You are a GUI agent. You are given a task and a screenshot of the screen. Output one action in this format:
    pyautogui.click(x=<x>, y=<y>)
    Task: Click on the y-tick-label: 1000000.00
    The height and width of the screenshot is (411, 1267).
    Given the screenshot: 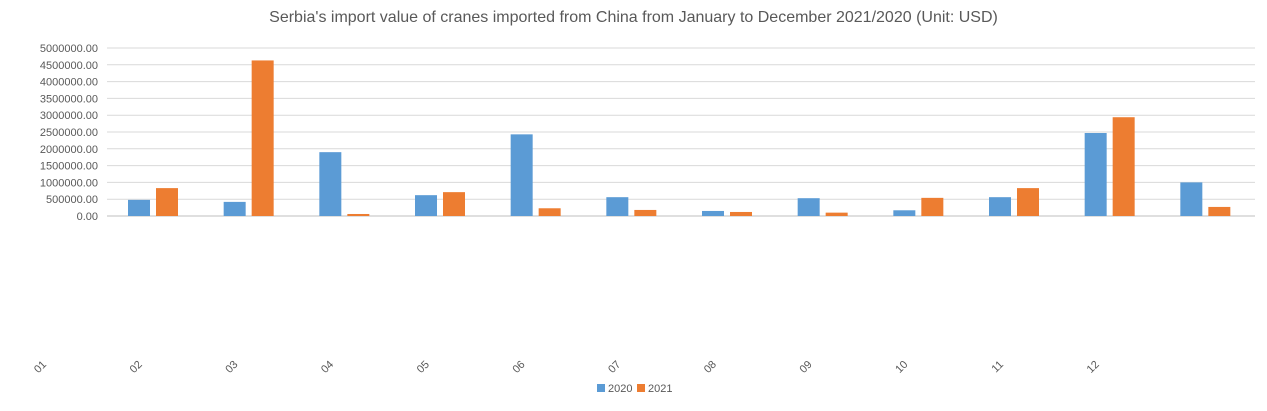 What is the action you would take?
    pyautogui.click(x=69, y=183)
    